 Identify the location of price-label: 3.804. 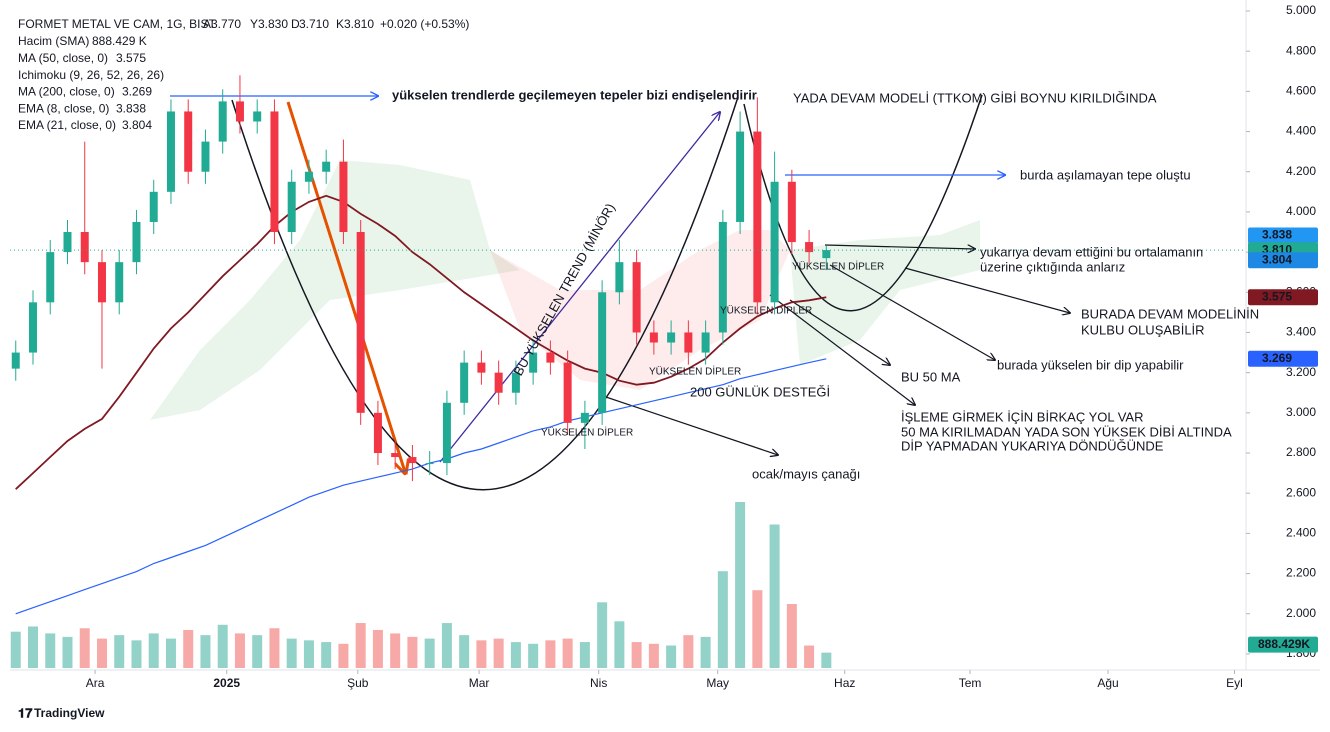
(1277, 259).